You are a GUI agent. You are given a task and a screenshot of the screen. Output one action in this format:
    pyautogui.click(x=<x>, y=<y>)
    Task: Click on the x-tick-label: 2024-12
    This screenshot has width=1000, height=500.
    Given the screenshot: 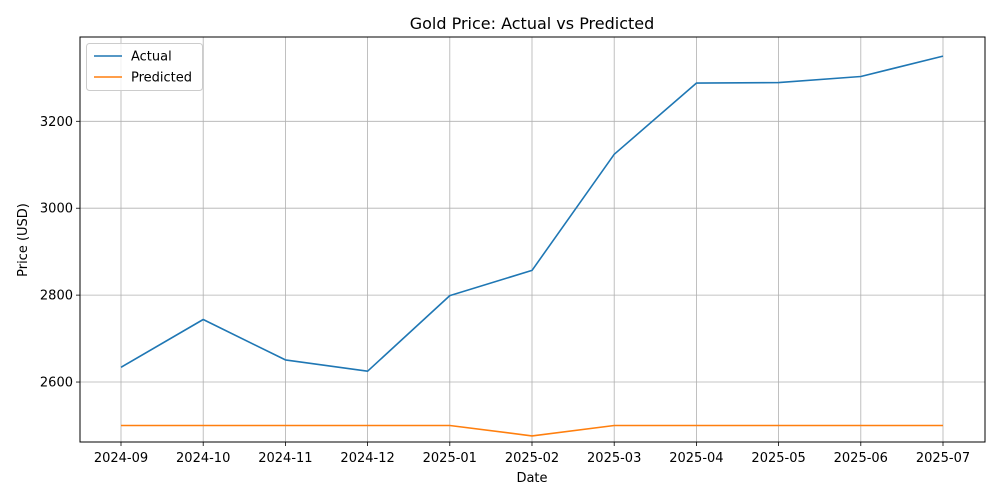 What is the action you would take?
    pyautogui.click(x=367, y=458)
    